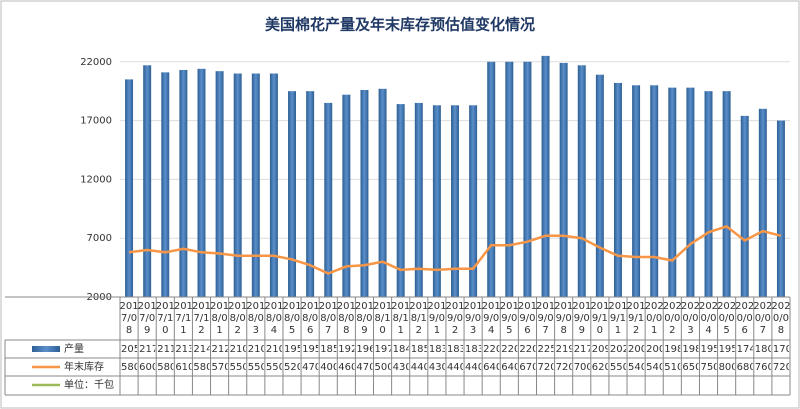 Image resolution: width=800 pixels, height=409 pixels. What do you see at coordinates (676, 367) in the screenshot?
I see `table-value: 5100` at bounding box center [676, 367].